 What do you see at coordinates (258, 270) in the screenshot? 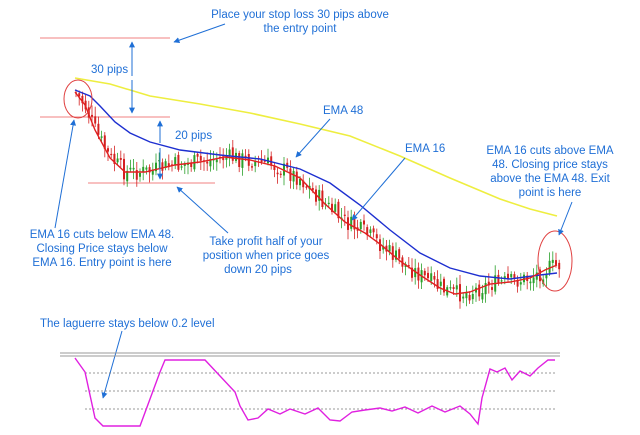
I see `take-profit-text-line-3: down 20 pips` at bounding box center [258, 270].